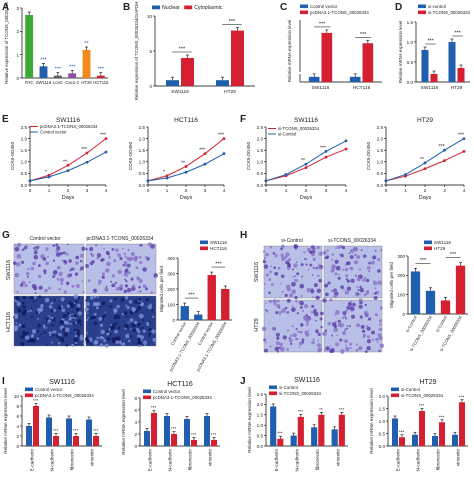 The image size is (474, 482). Describe the element at coordinates (307, 380) in the screenshot. I see `chart-title: SW1116` at that location.